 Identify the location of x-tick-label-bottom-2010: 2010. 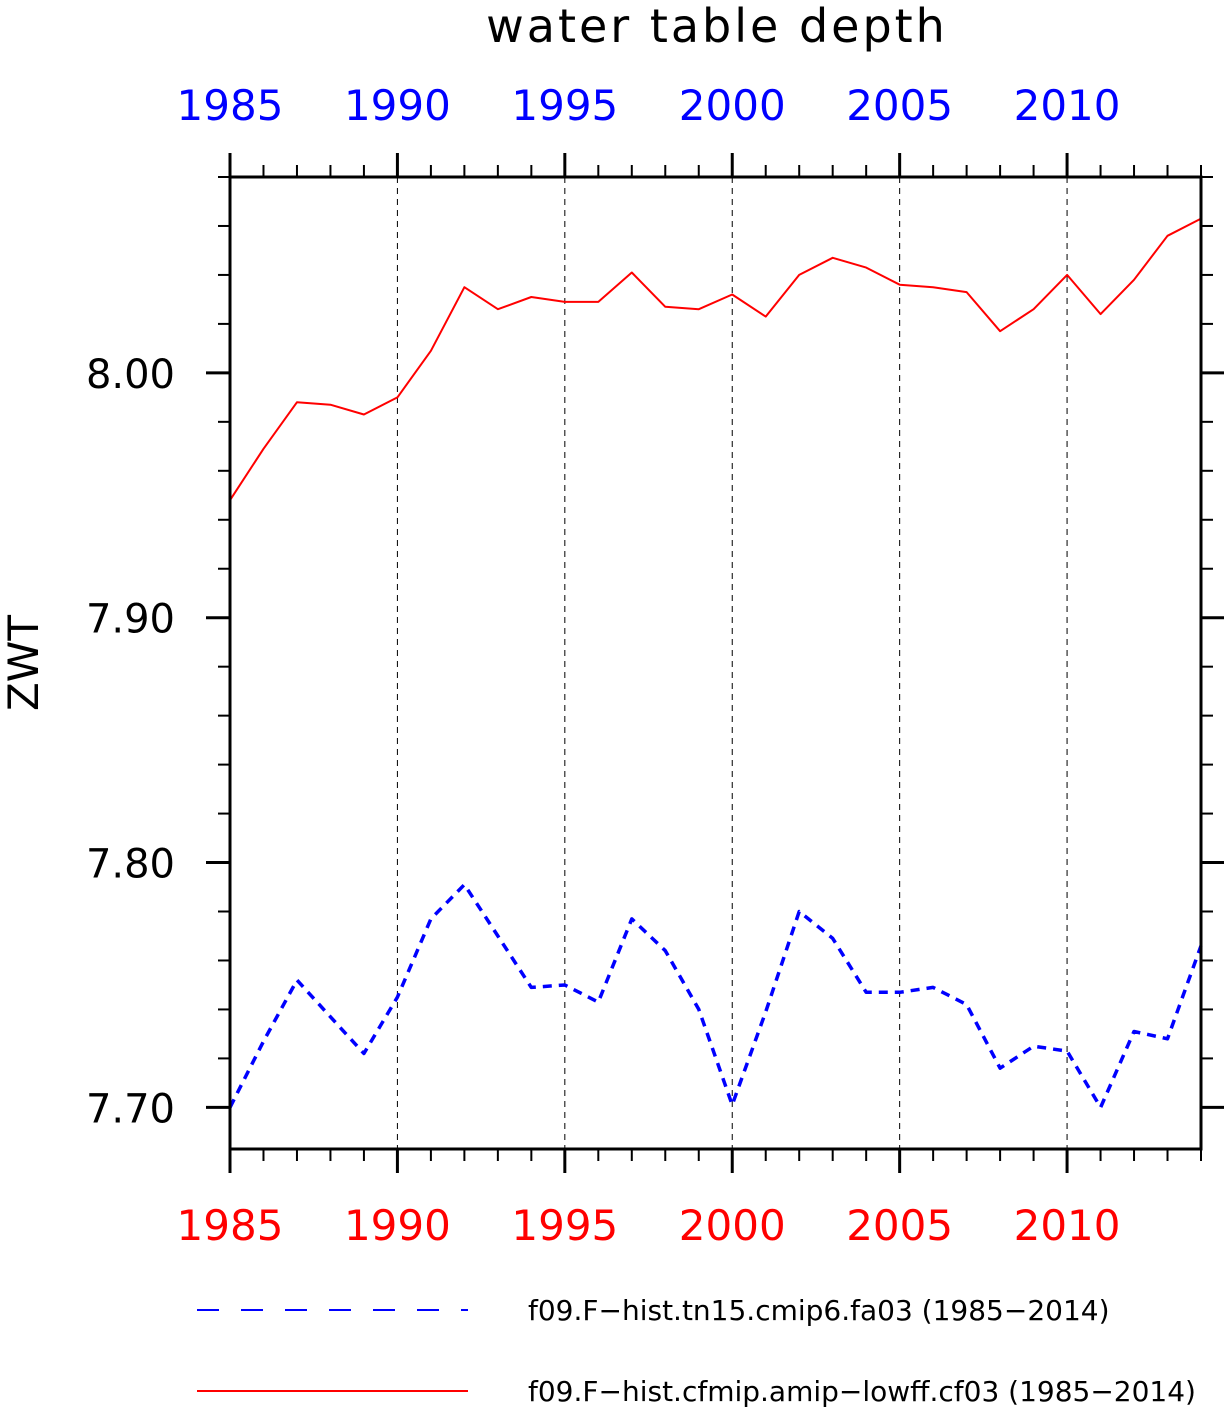
(1067, 1225).